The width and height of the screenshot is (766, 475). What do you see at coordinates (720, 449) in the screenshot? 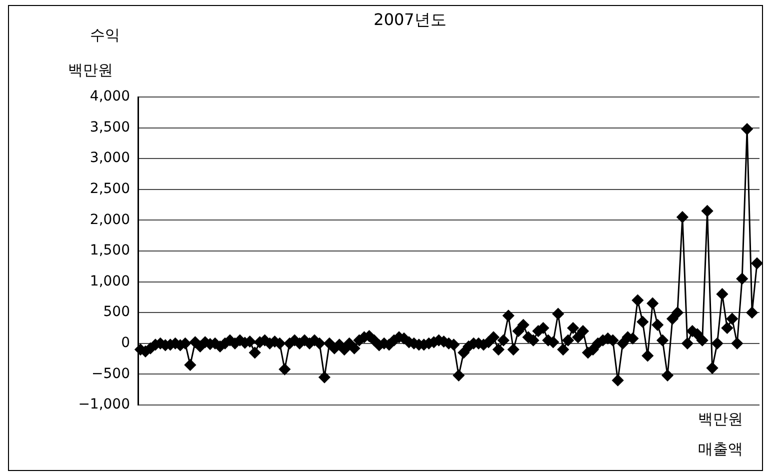
I see `x-axis-title: 매출액` at bounding box center [720, 449].